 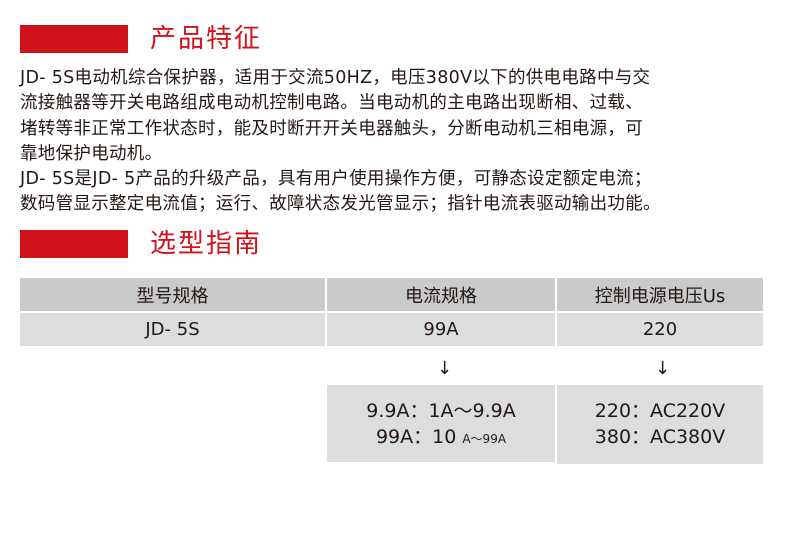 I want to click on current-option: 99A：10 A～99A, so click(x=441, y=438).